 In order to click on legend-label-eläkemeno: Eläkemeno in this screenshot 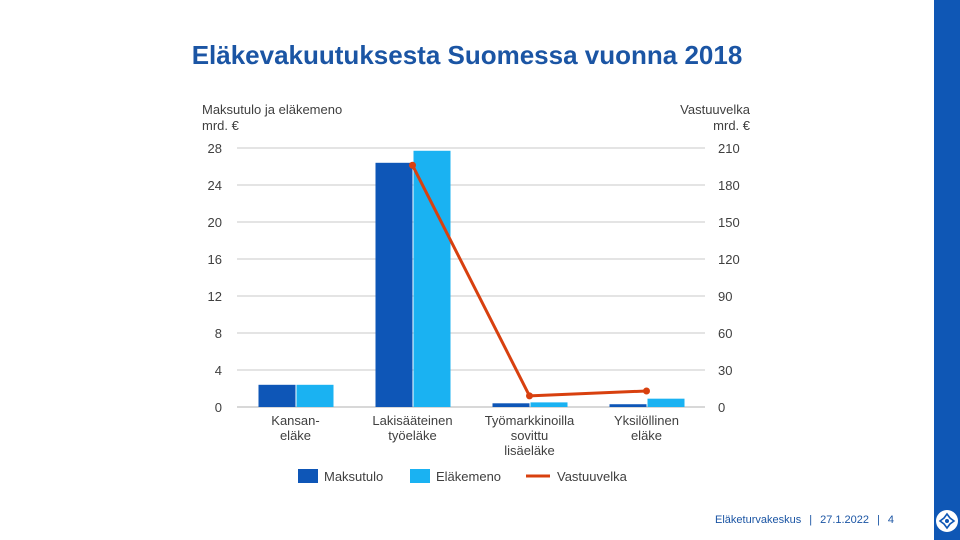, I will do `click(468, 476)`.